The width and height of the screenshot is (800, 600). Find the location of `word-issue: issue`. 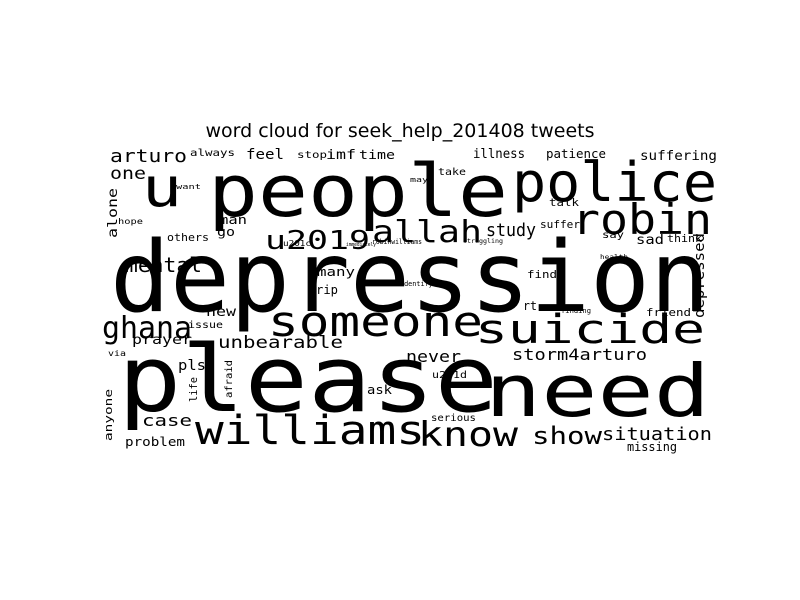

word-issue: issue is located at coordinates (205, 325).